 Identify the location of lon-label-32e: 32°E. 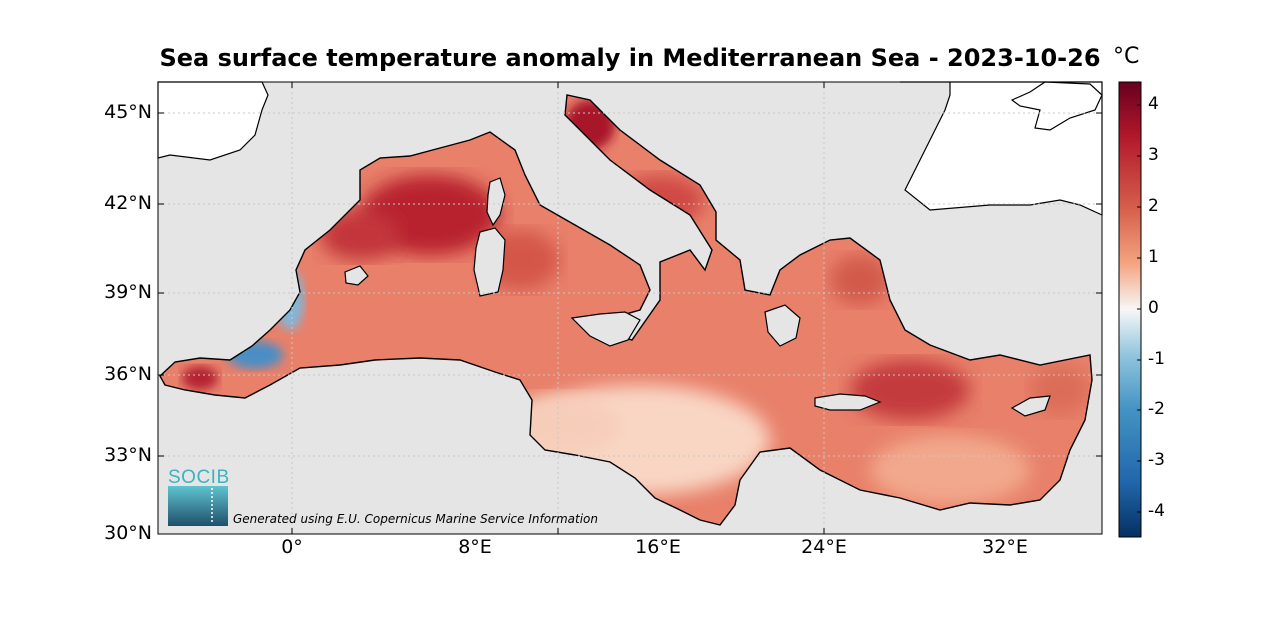
(1005, 547).